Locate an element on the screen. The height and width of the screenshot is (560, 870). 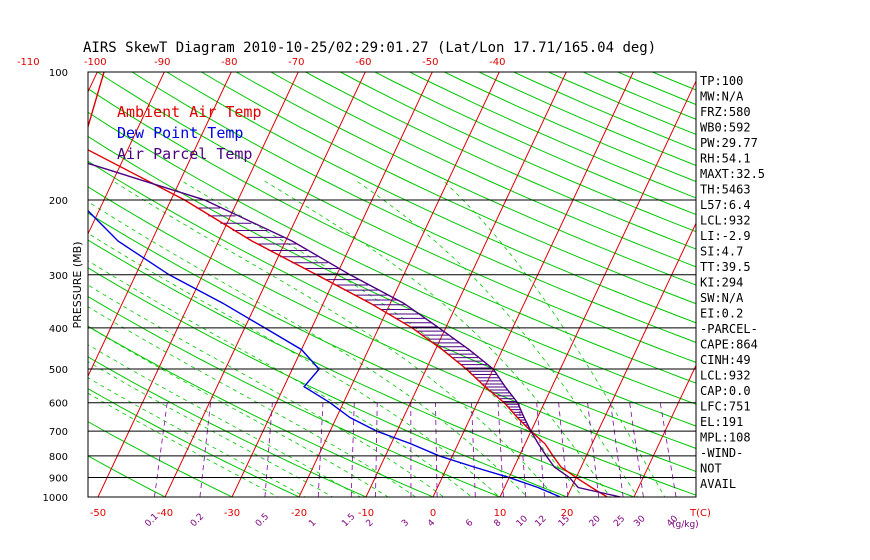
stat-line: LI:-2.9 is located at coordinates (725, 236).